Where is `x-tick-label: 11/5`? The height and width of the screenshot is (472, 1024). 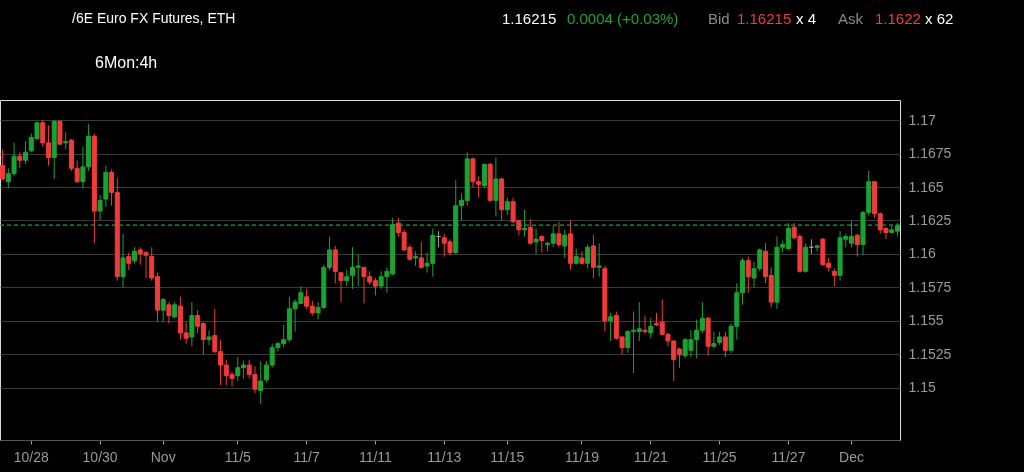
x-tick-label: 11/5 is located at coordinates (238, 456).